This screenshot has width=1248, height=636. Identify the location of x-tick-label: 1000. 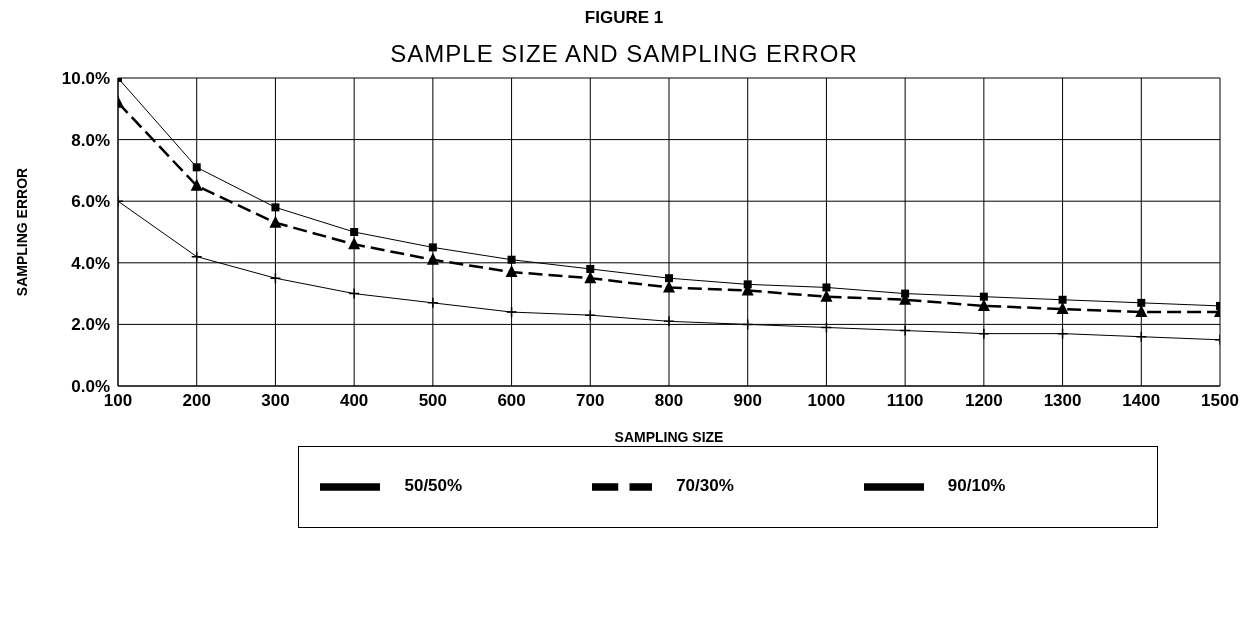
(826, 401).